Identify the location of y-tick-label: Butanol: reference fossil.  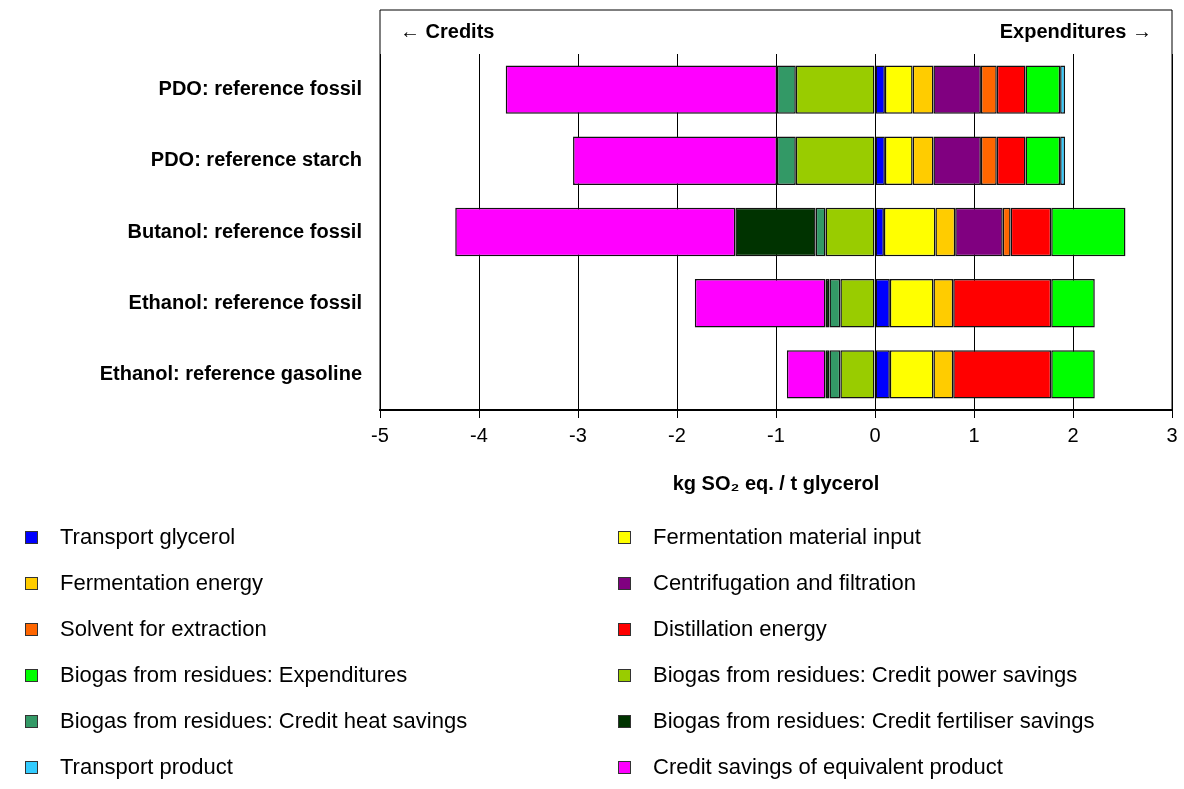
(244, 230).